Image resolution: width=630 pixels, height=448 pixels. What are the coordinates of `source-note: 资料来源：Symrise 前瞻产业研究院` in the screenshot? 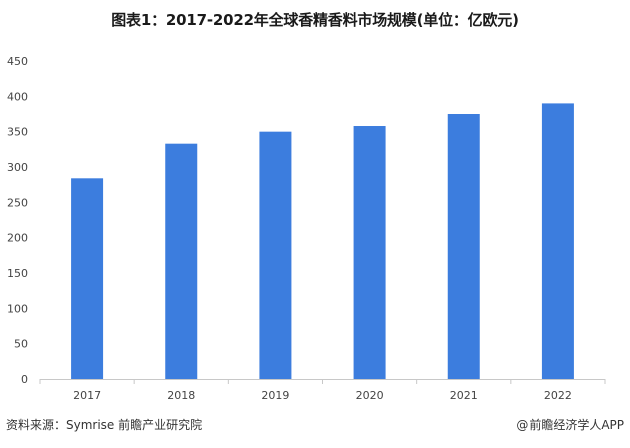 It's located at (104, 425).